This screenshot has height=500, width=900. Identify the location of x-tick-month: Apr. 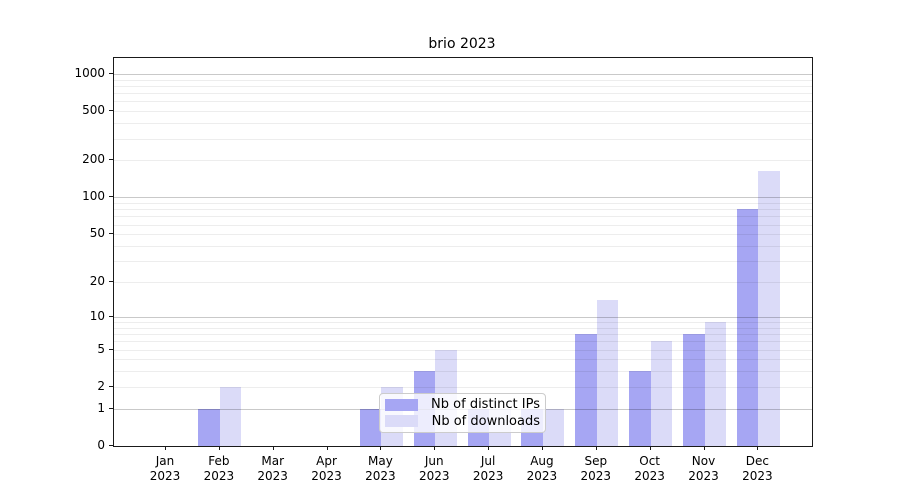
(326, 461).